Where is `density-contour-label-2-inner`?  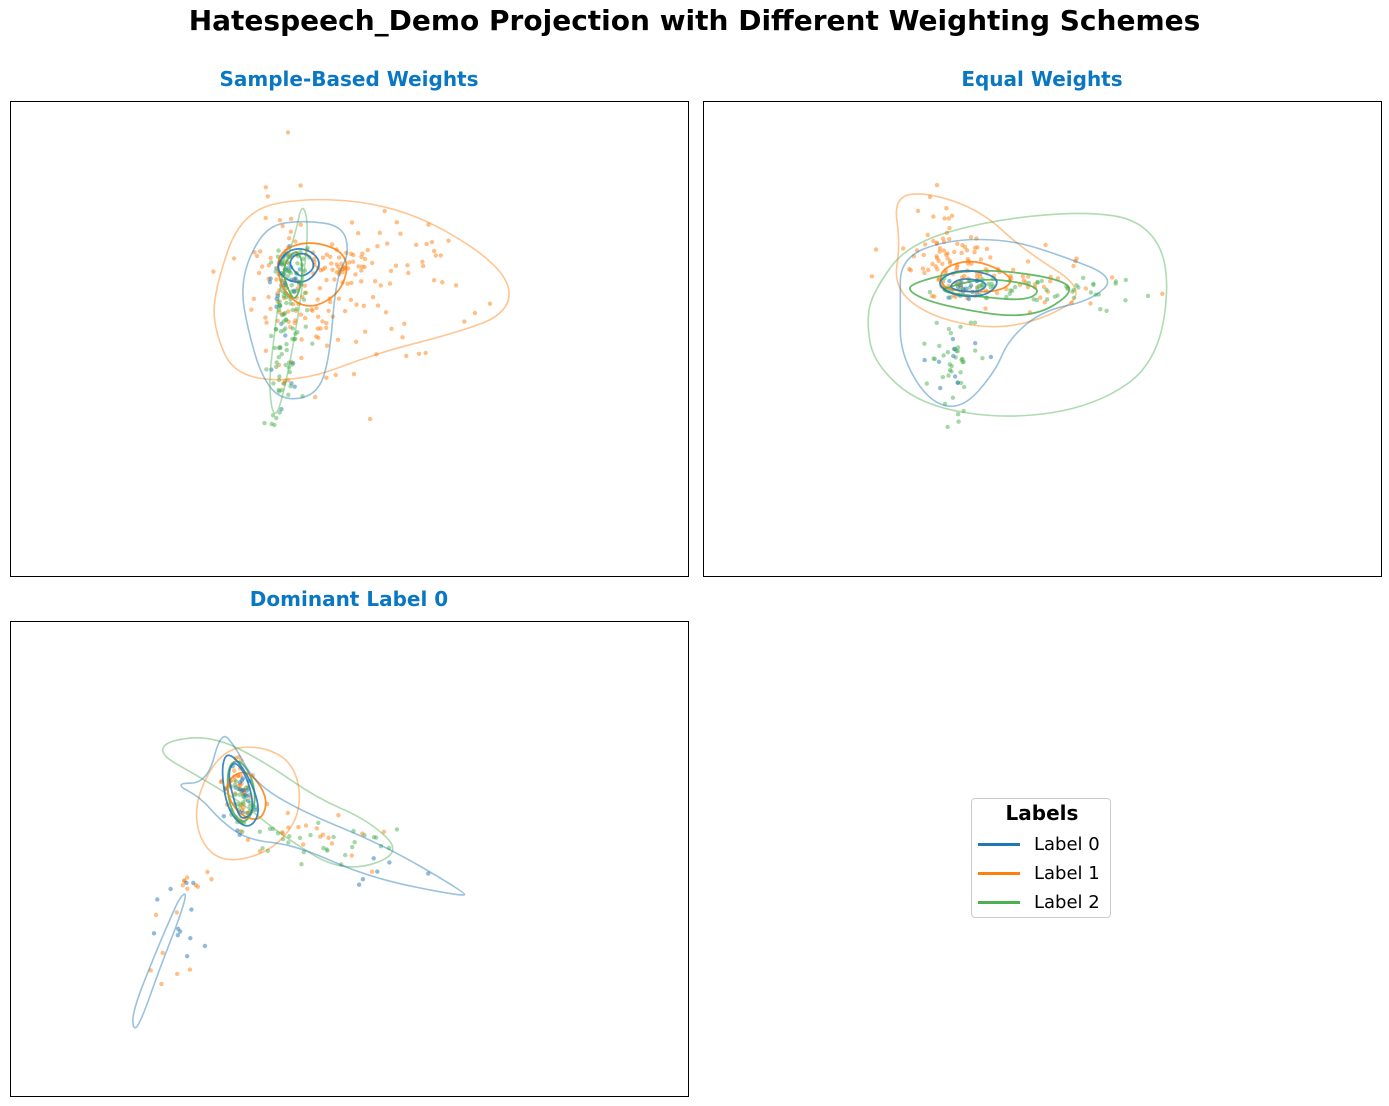 density-contour-label-2-inner is located at coordinates (241, 791).